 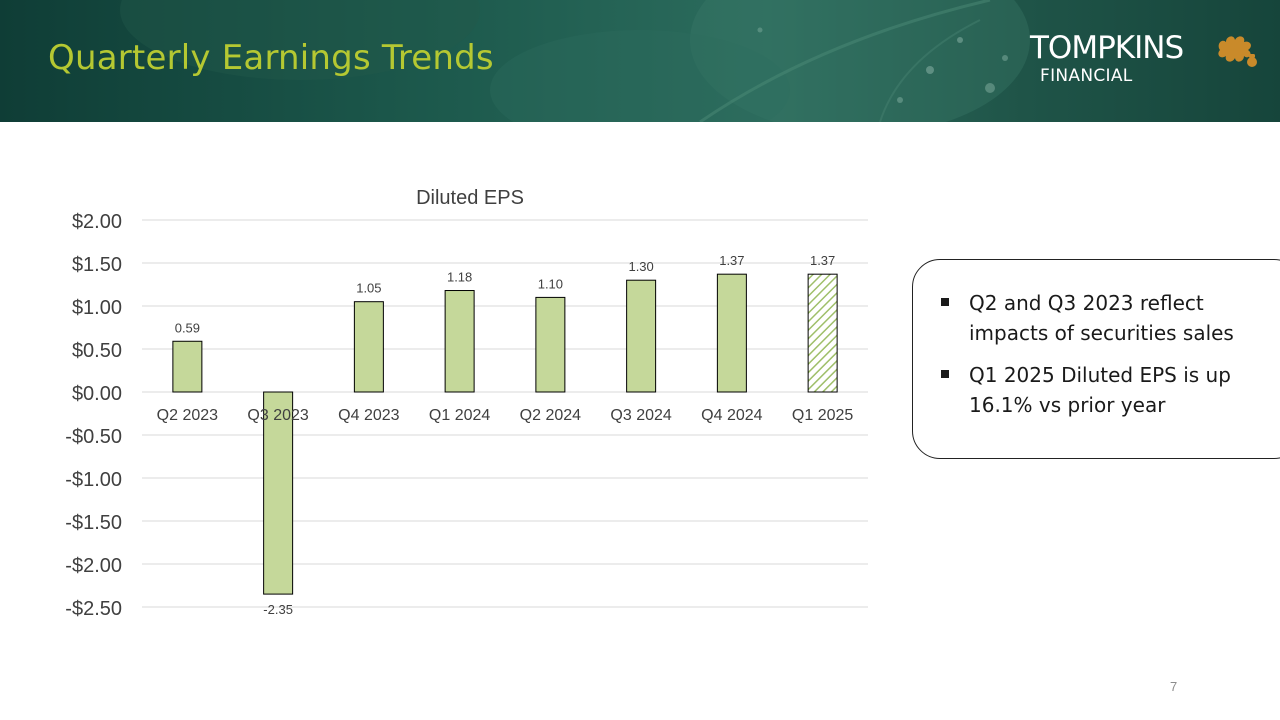 I want to click on oak-leaf-acorn-icon, so click(x=1237, y=51).